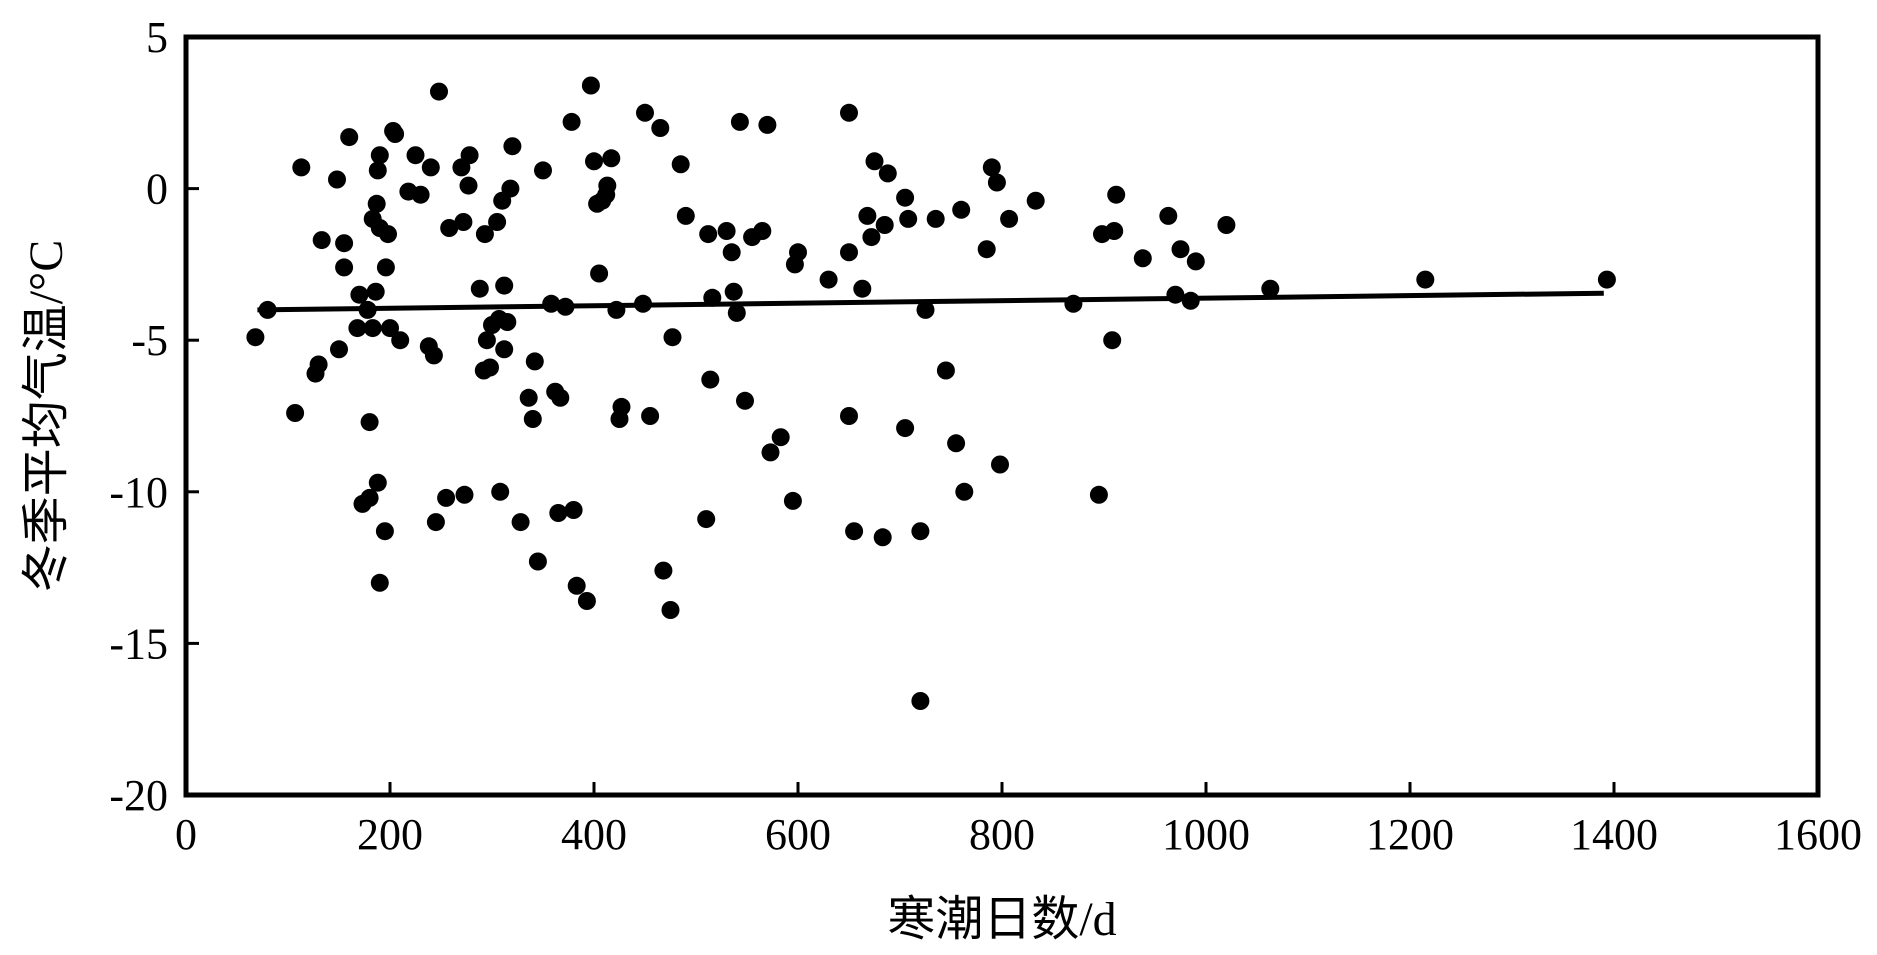 This screenshot has height=955, width=1877. What do you see at coordinates (1818, 834) in the screenshot?
I see `x-tick-label: 1600` at bounding box center [1818, 834].